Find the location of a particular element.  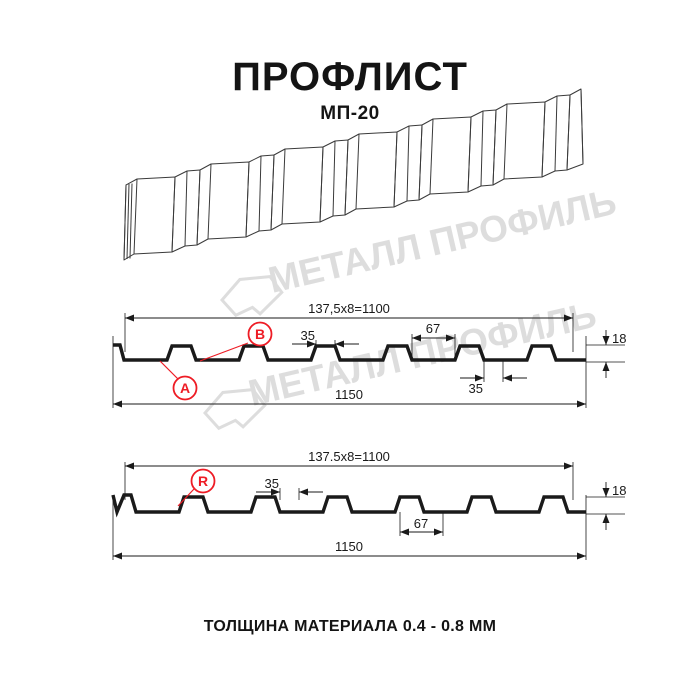

section-a-dim-valley: 67 is located at coordinates (433, 340).